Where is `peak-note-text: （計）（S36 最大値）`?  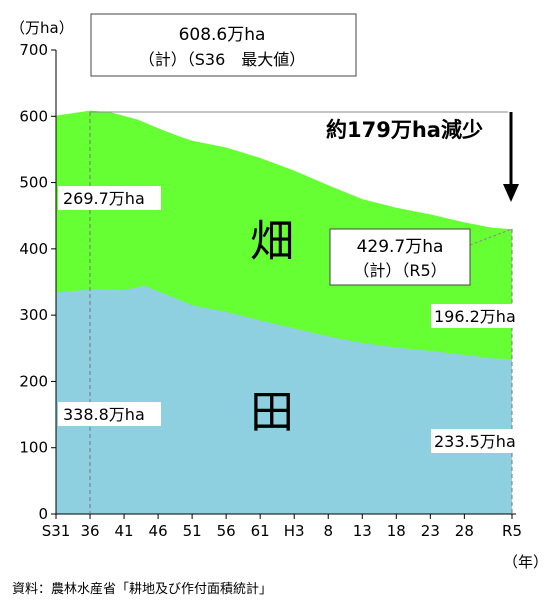 peak-note-text: （計）（S36 最大値） is located at coordinates (222, 59).